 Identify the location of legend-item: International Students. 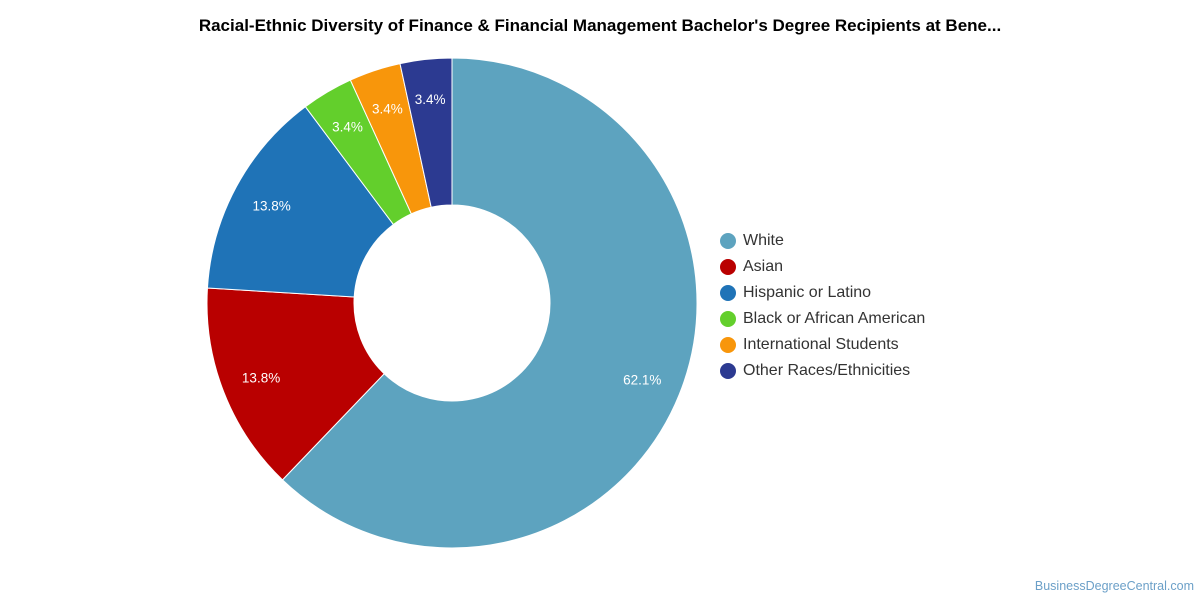
(822, 345).